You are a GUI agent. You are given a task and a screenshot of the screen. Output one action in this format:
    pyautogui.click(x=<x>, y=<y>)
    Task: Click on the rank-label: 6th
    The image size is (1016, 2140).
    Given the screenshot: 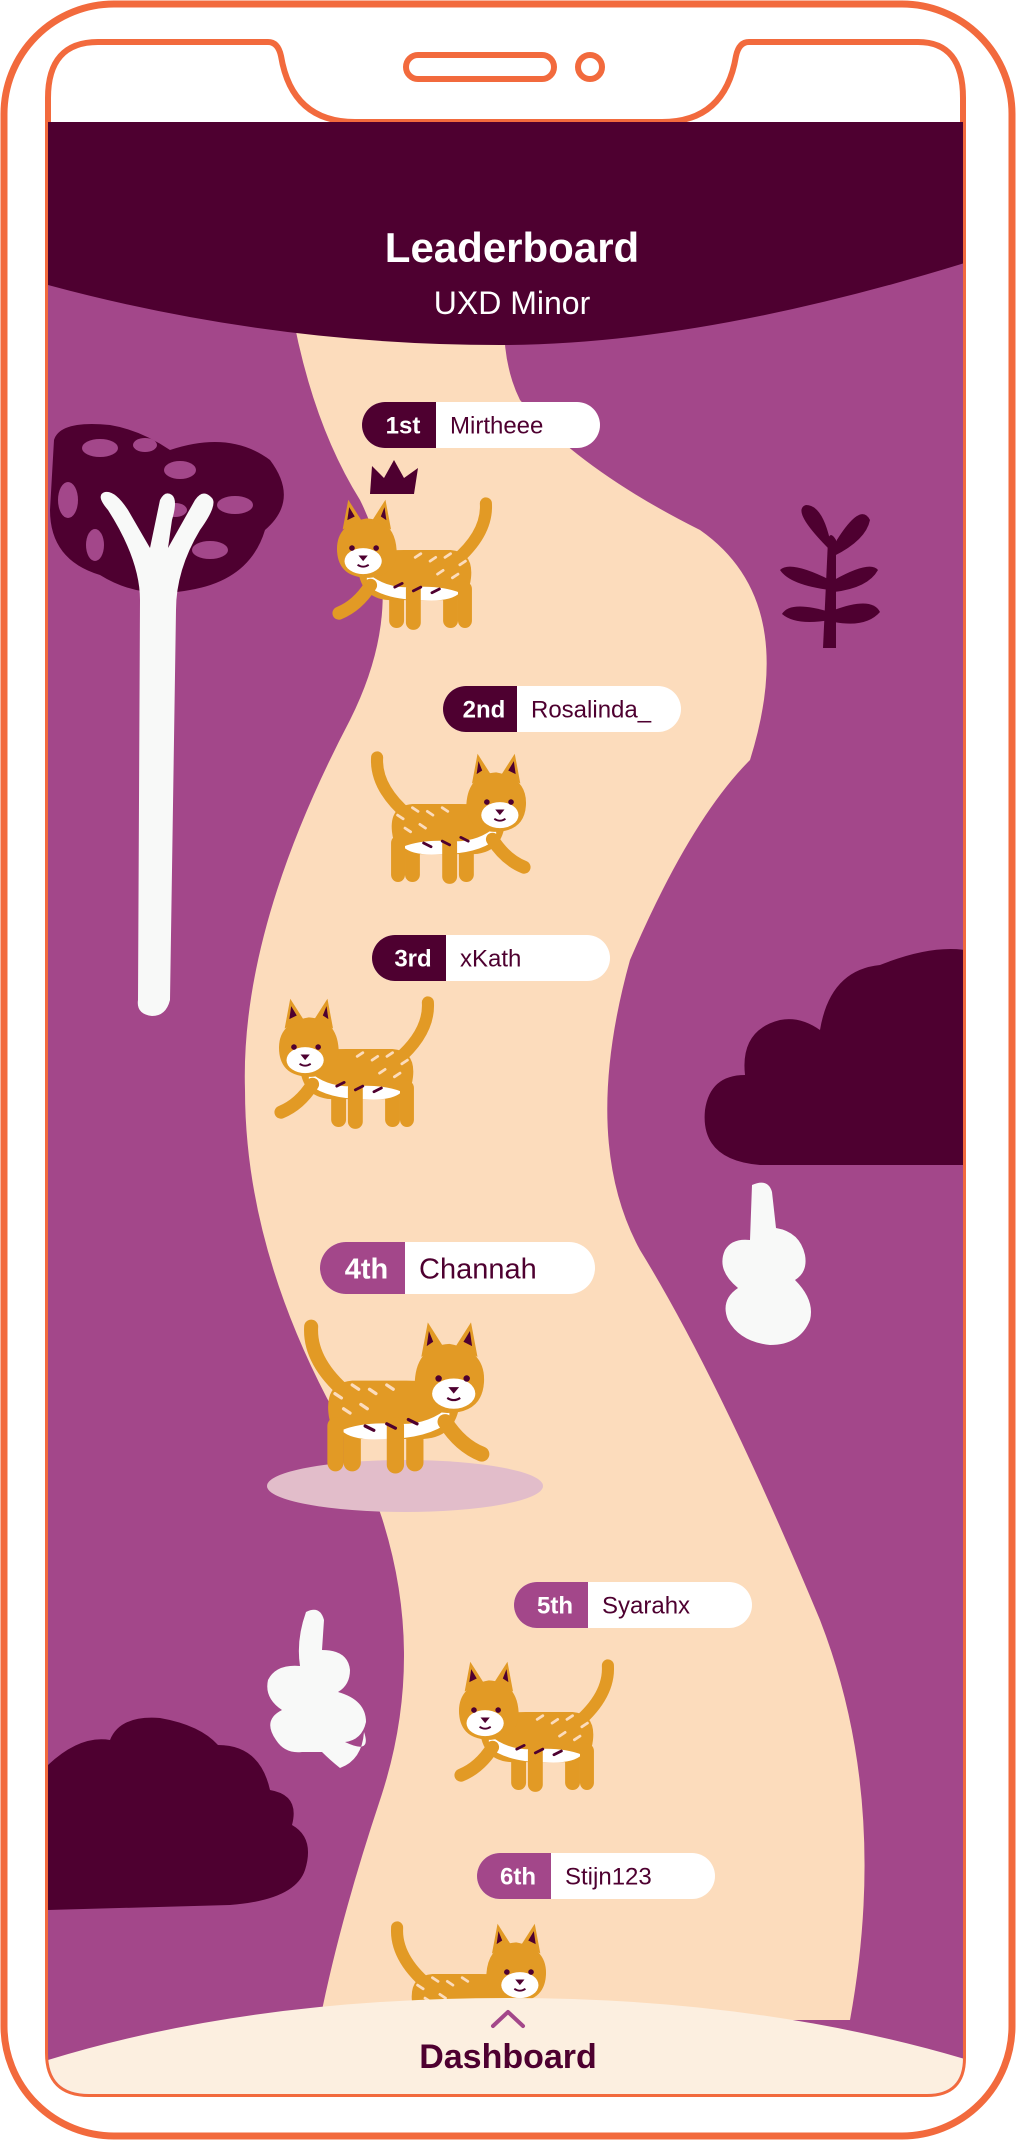 What is the action you would take?
    pyautogui.click(x=518, y=1877)
    